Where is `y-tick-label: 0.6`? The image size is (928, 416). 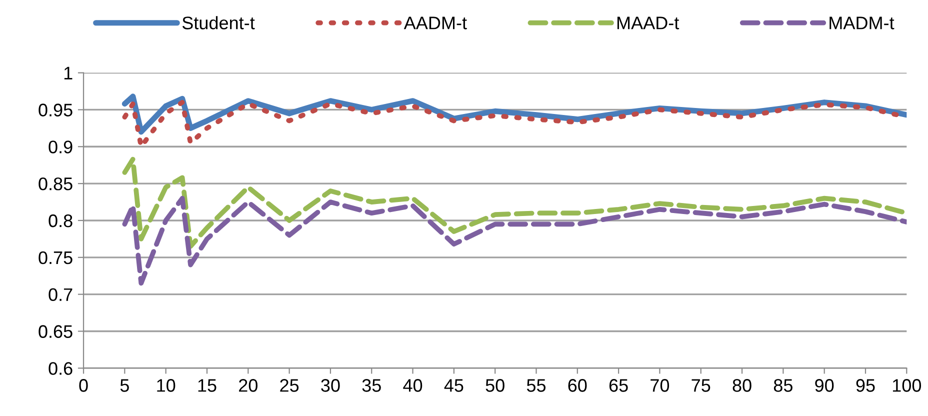 y-tick-label: 0.6 is located at coordinates (60, 368).